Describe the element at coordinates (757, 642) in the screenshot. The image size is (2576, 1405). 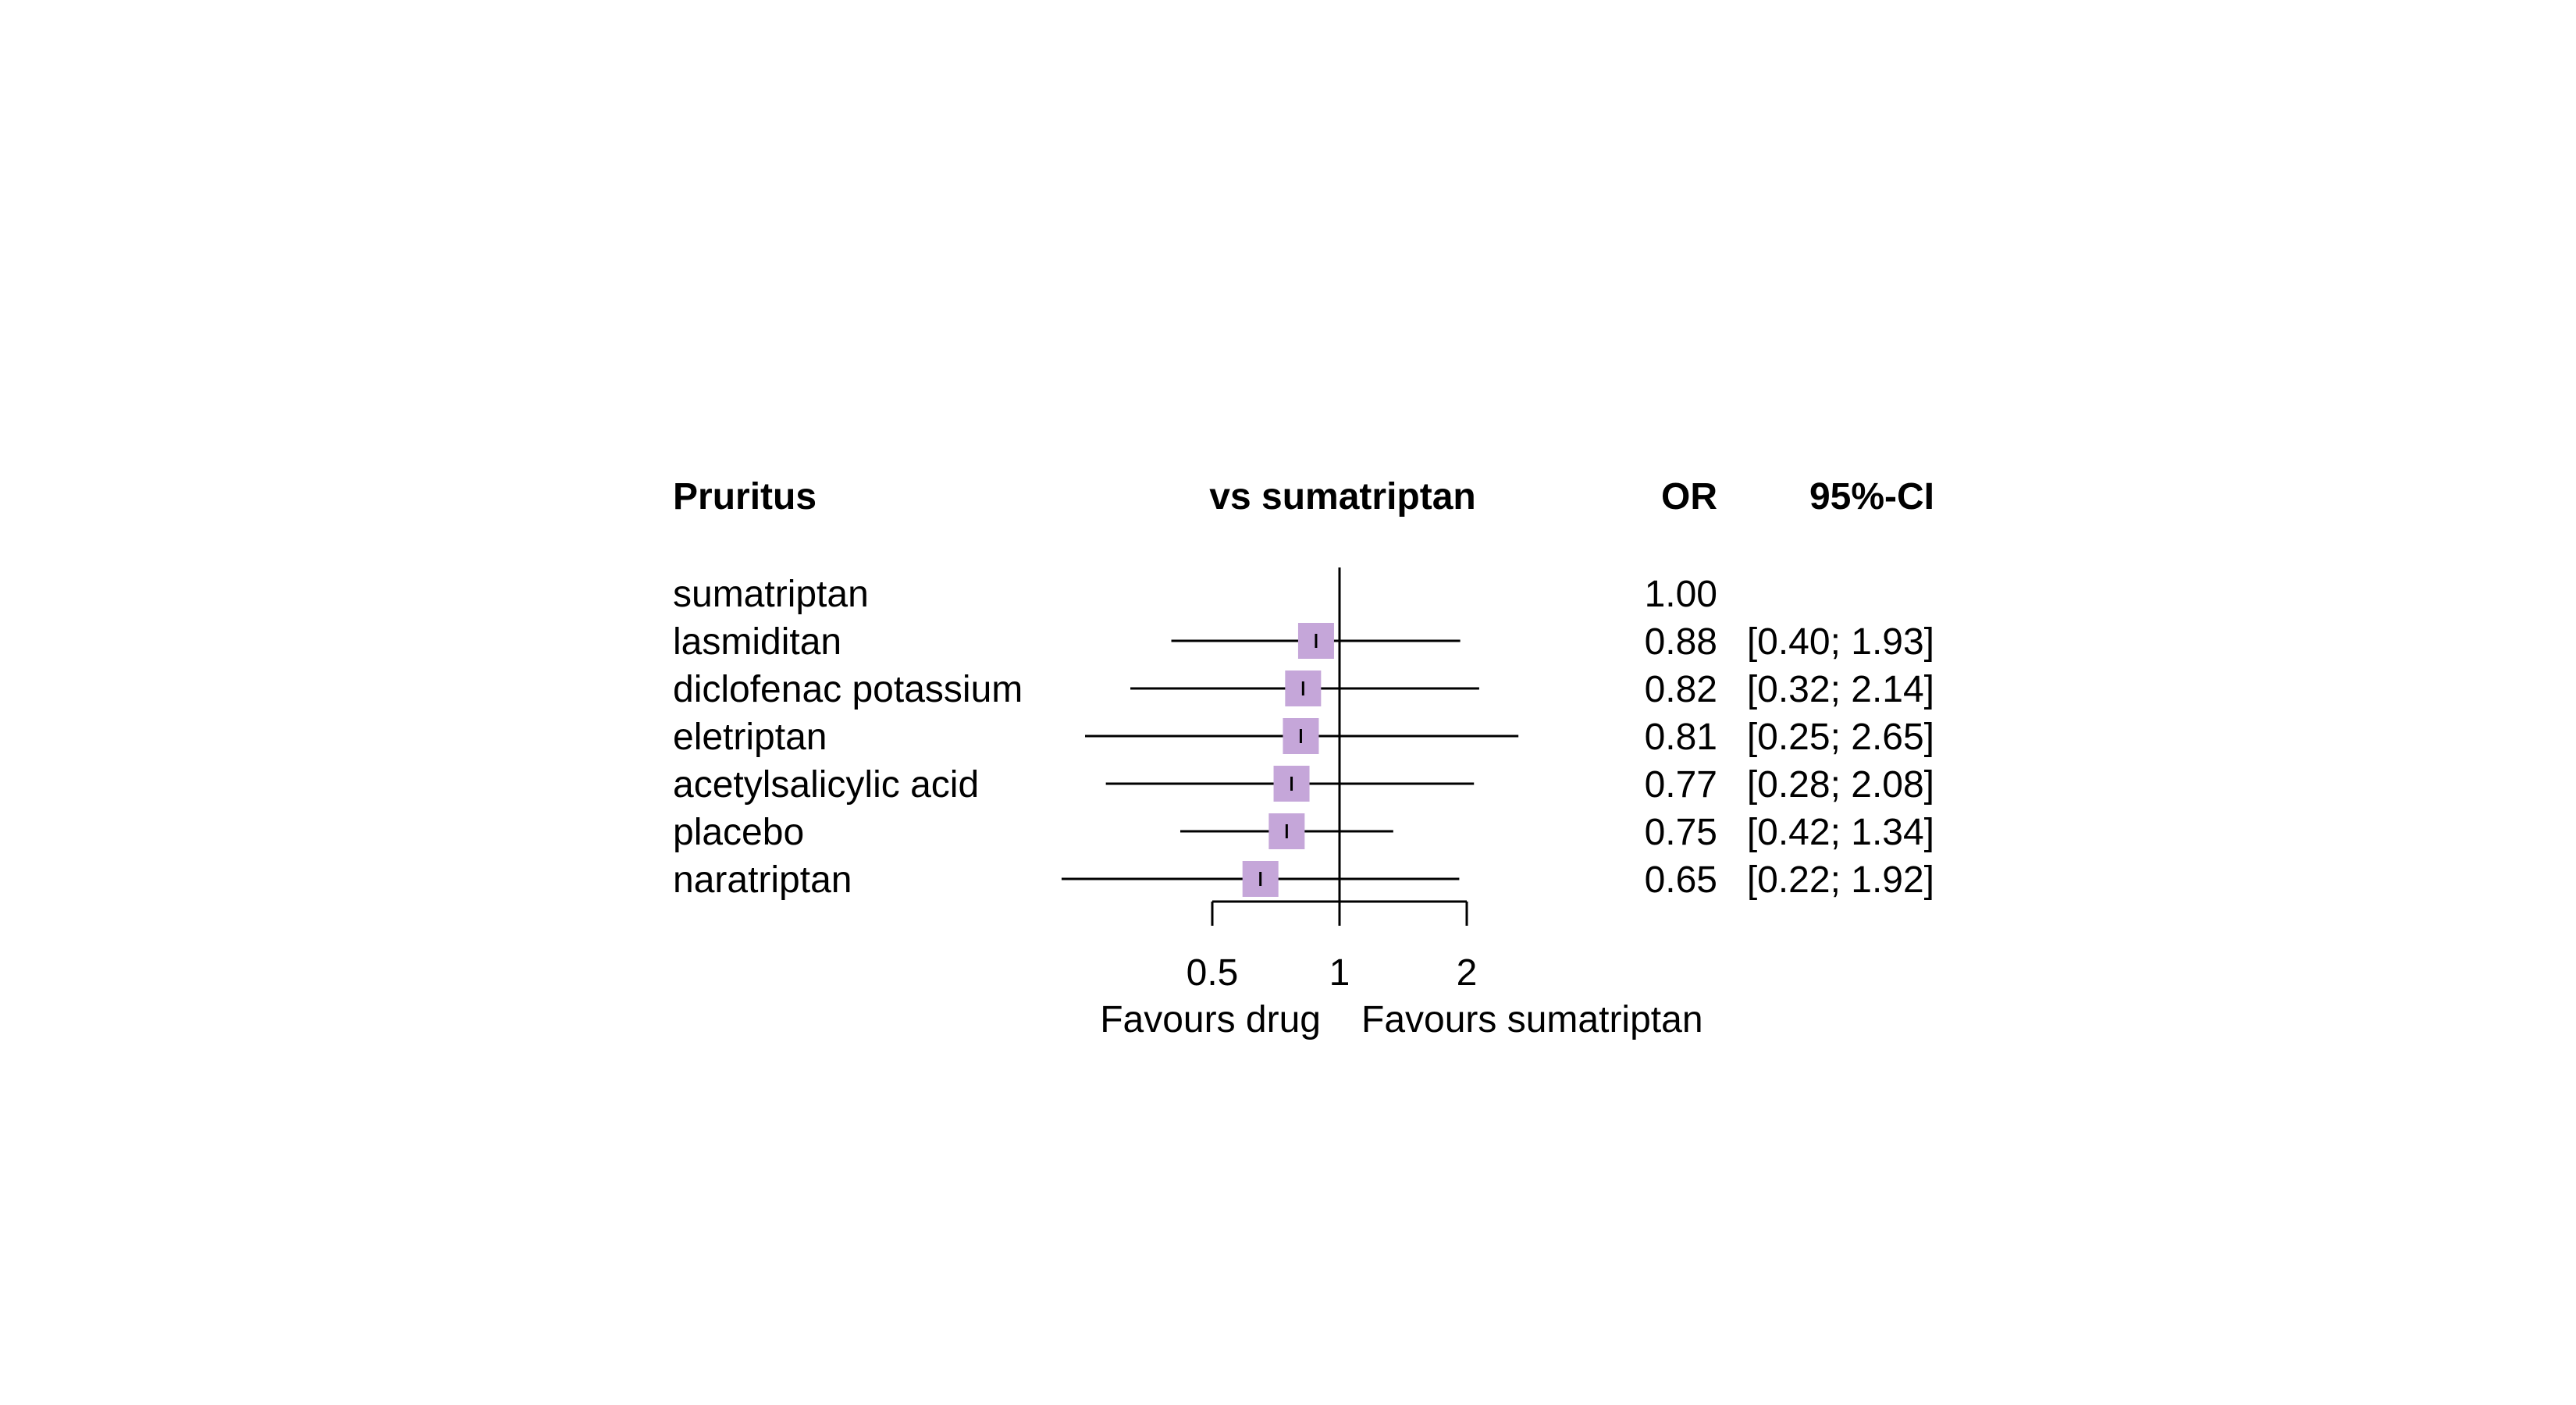
I see `study-label: lasmiditan` at that location.